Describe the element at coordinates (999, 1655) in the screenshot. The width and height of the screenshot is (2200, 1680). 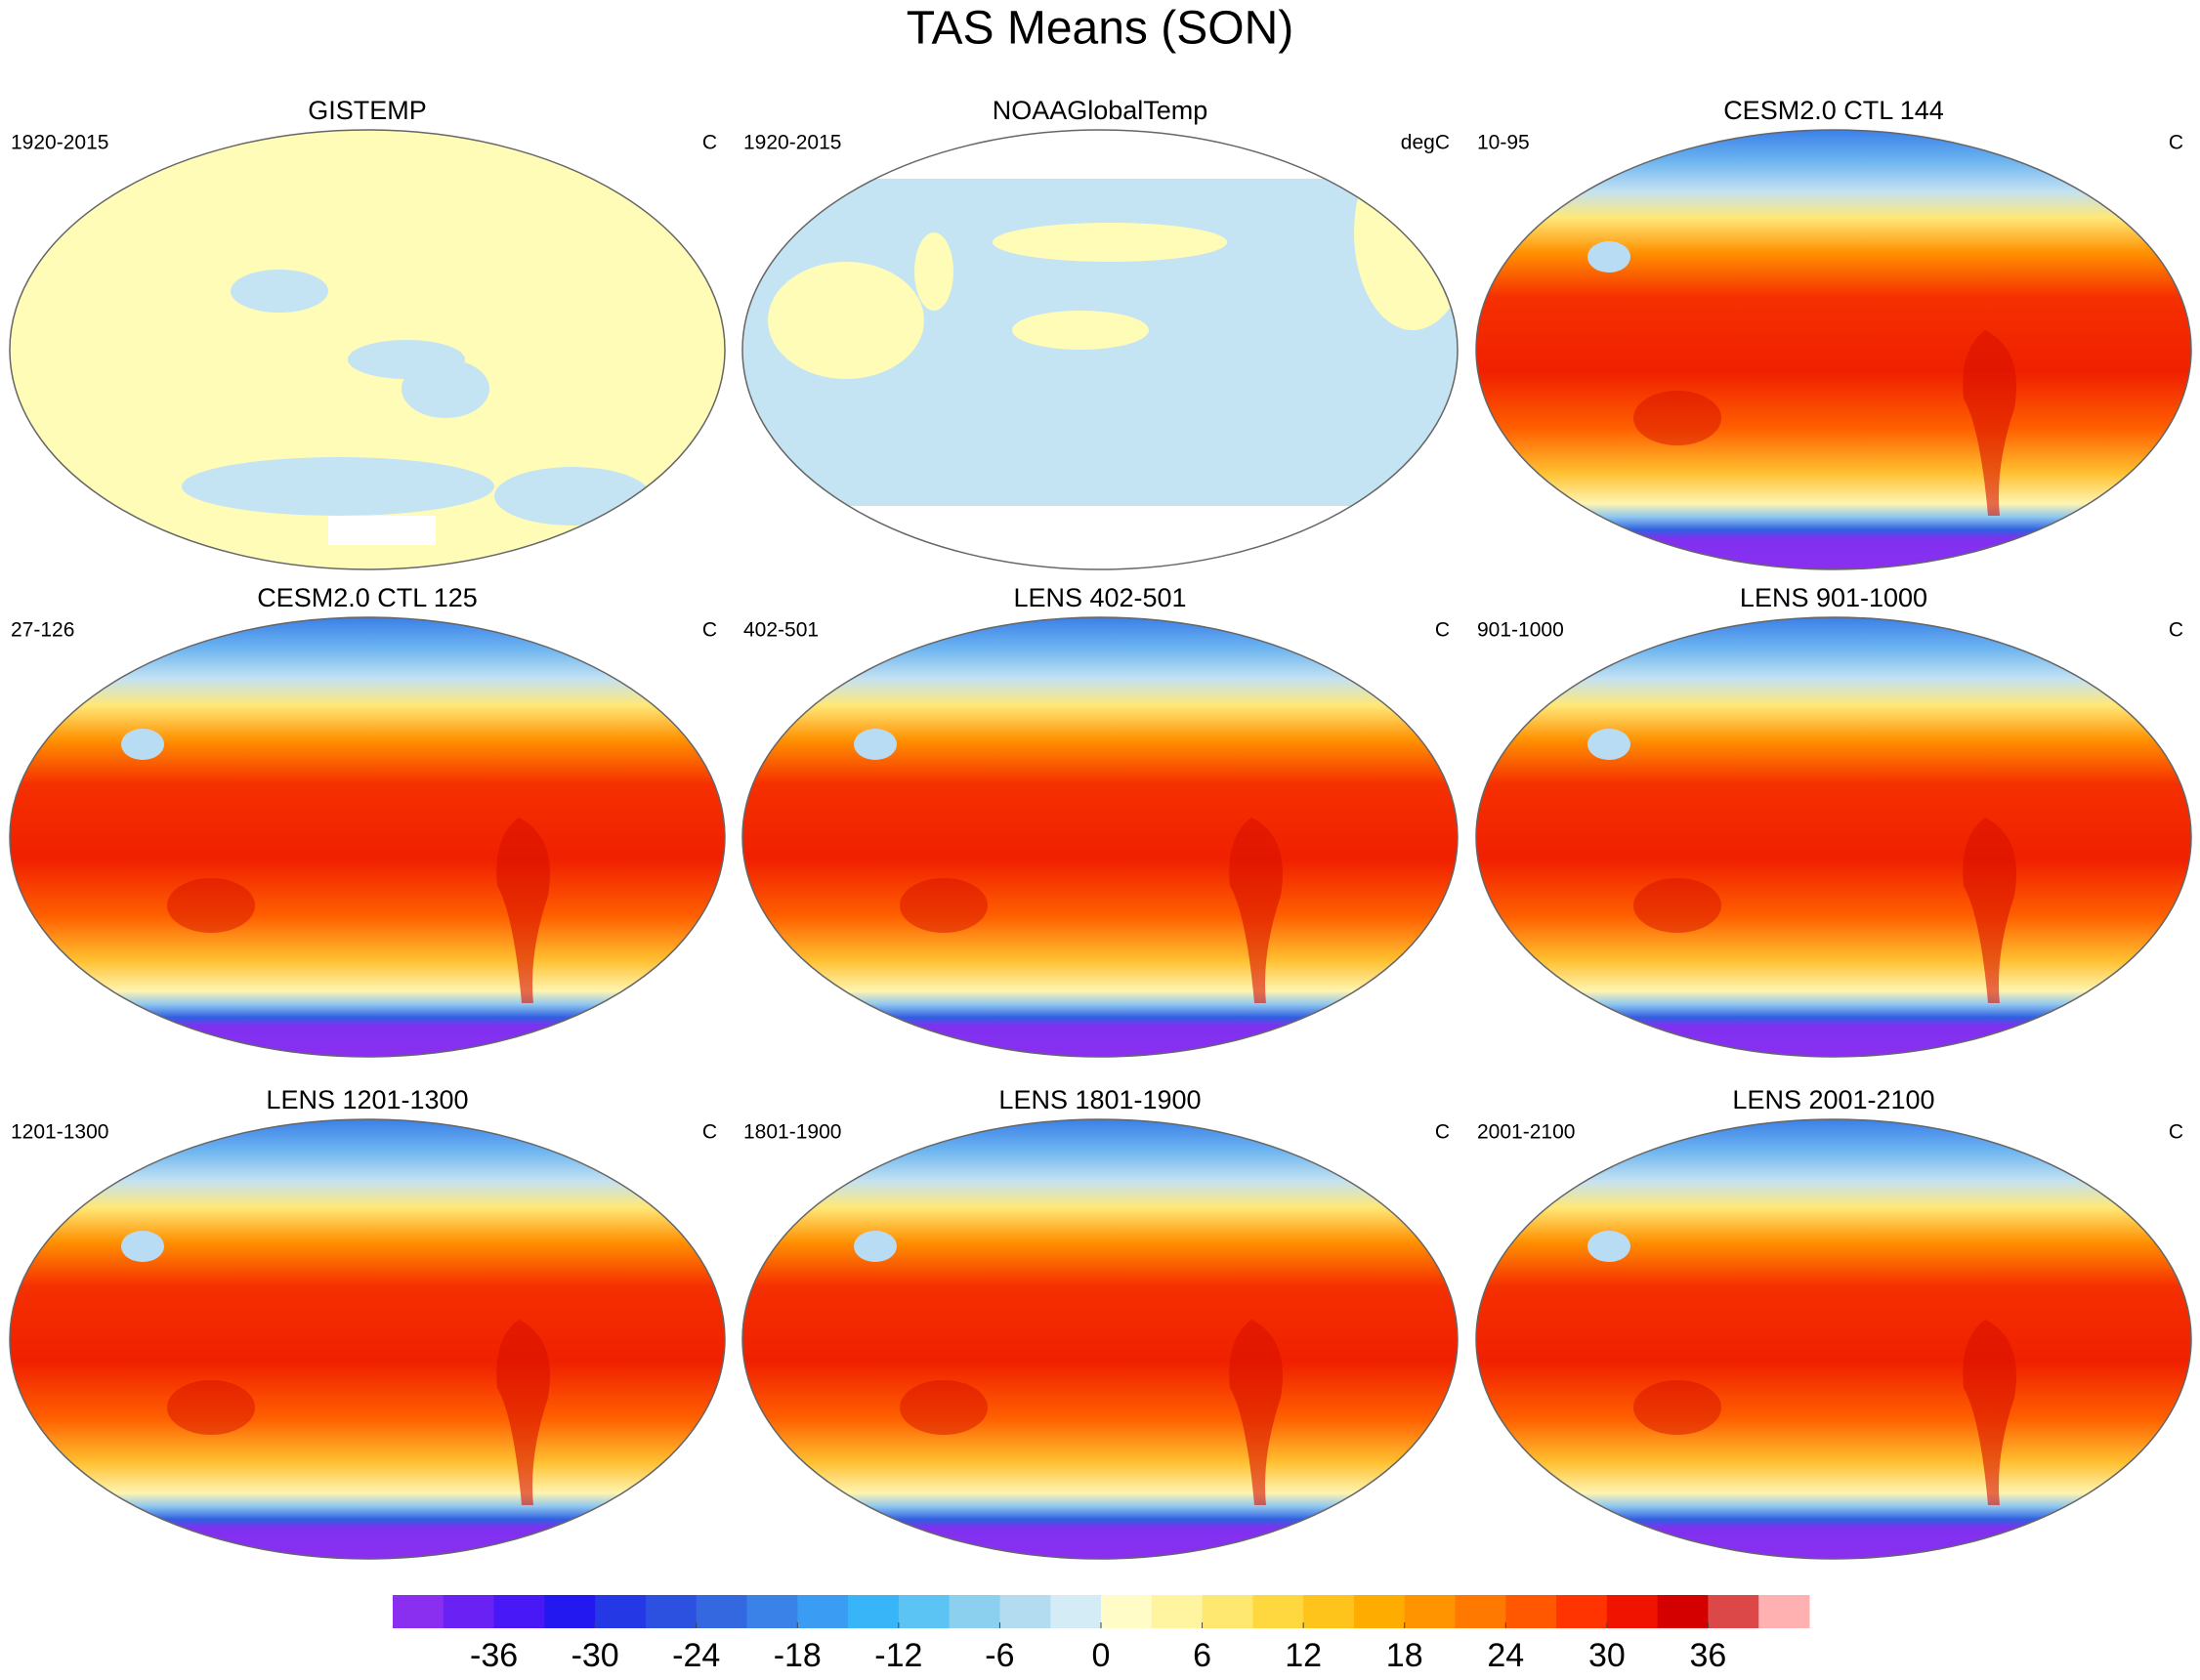
I see `colorbar-label: -6` at that location.